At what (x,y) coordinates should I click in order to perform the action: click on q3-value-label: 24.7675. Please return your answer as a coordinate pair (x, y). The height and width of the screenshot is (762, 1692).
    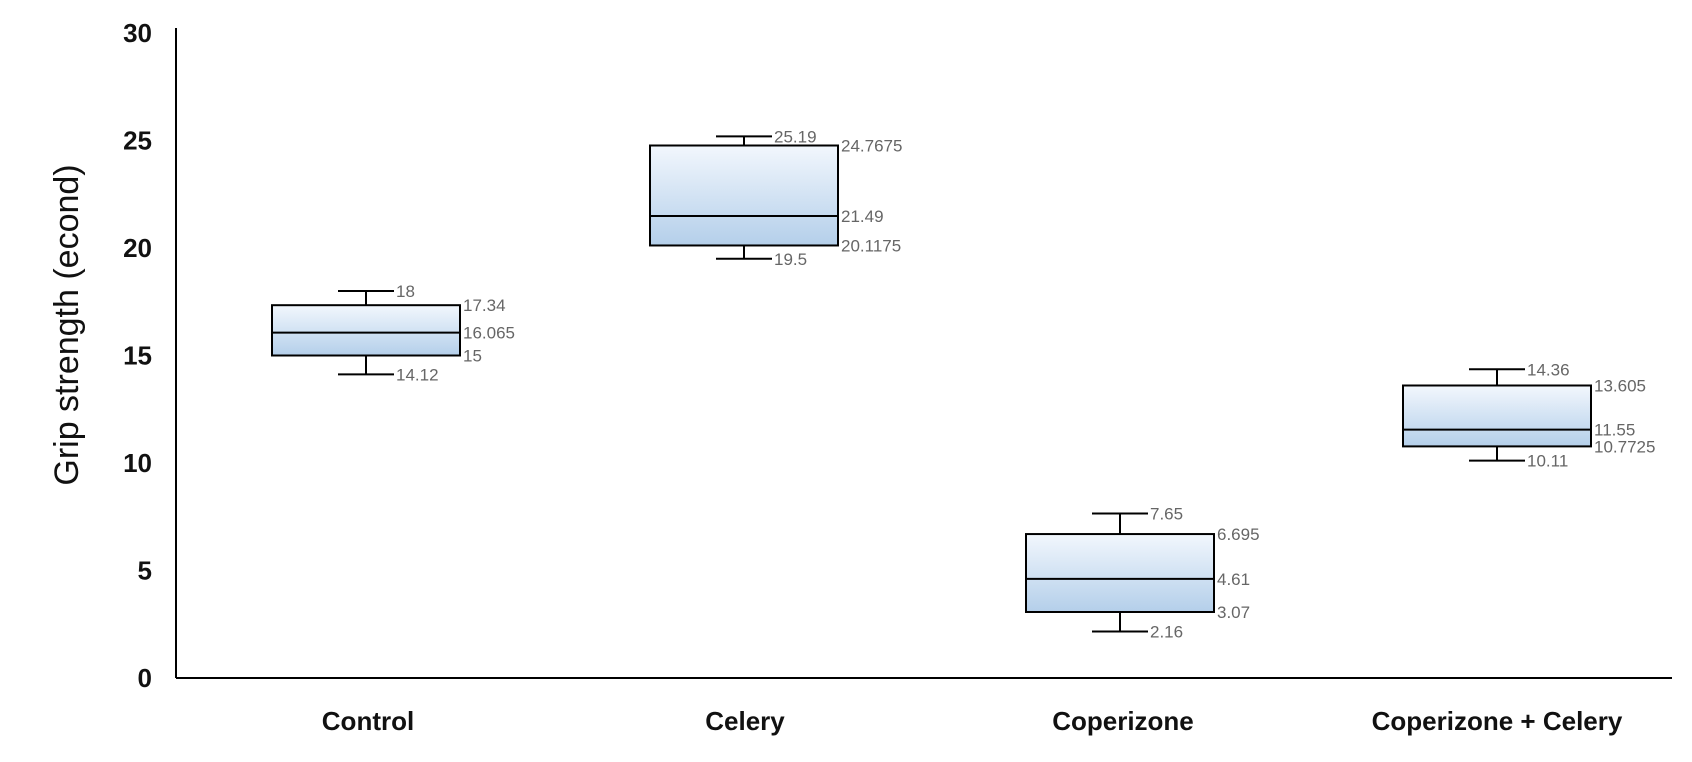
    Looking at the image, I should click on (871, 145).